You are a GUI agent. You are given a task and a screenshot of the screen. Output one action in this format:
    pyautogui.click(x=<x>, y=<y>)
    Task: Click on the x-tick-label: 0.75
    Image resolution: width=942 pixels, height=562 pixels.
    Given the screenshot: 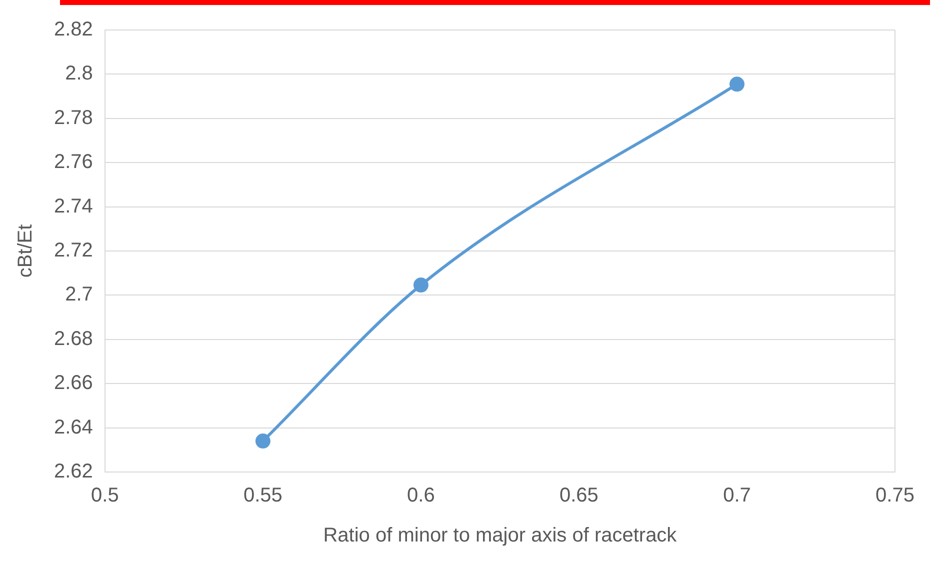 What is the action you would take?
    pyautogui.click(x=895, y=495)
    